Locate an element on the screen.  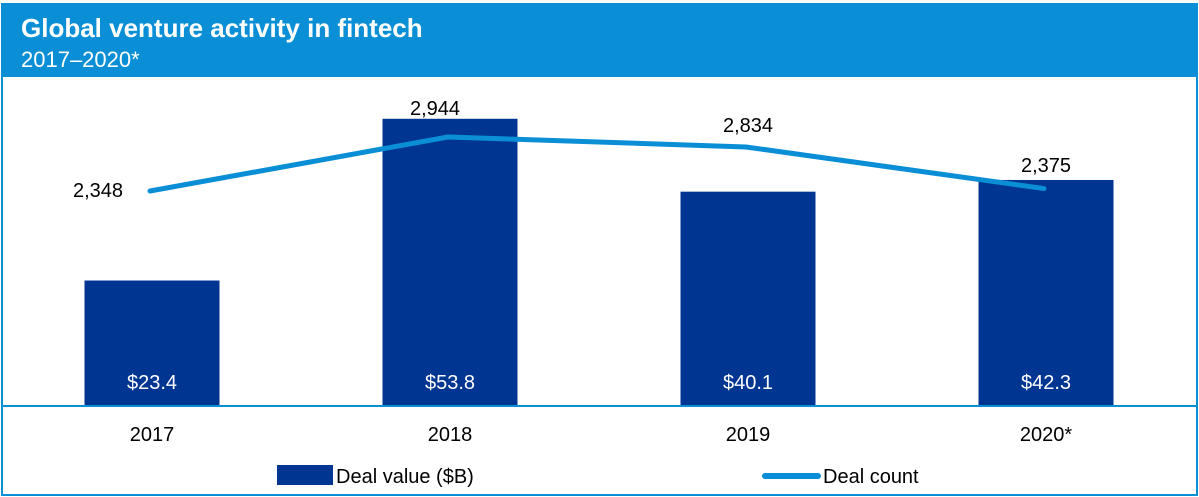
line-value-label: 2,834 is located at coordinates (748, 126).